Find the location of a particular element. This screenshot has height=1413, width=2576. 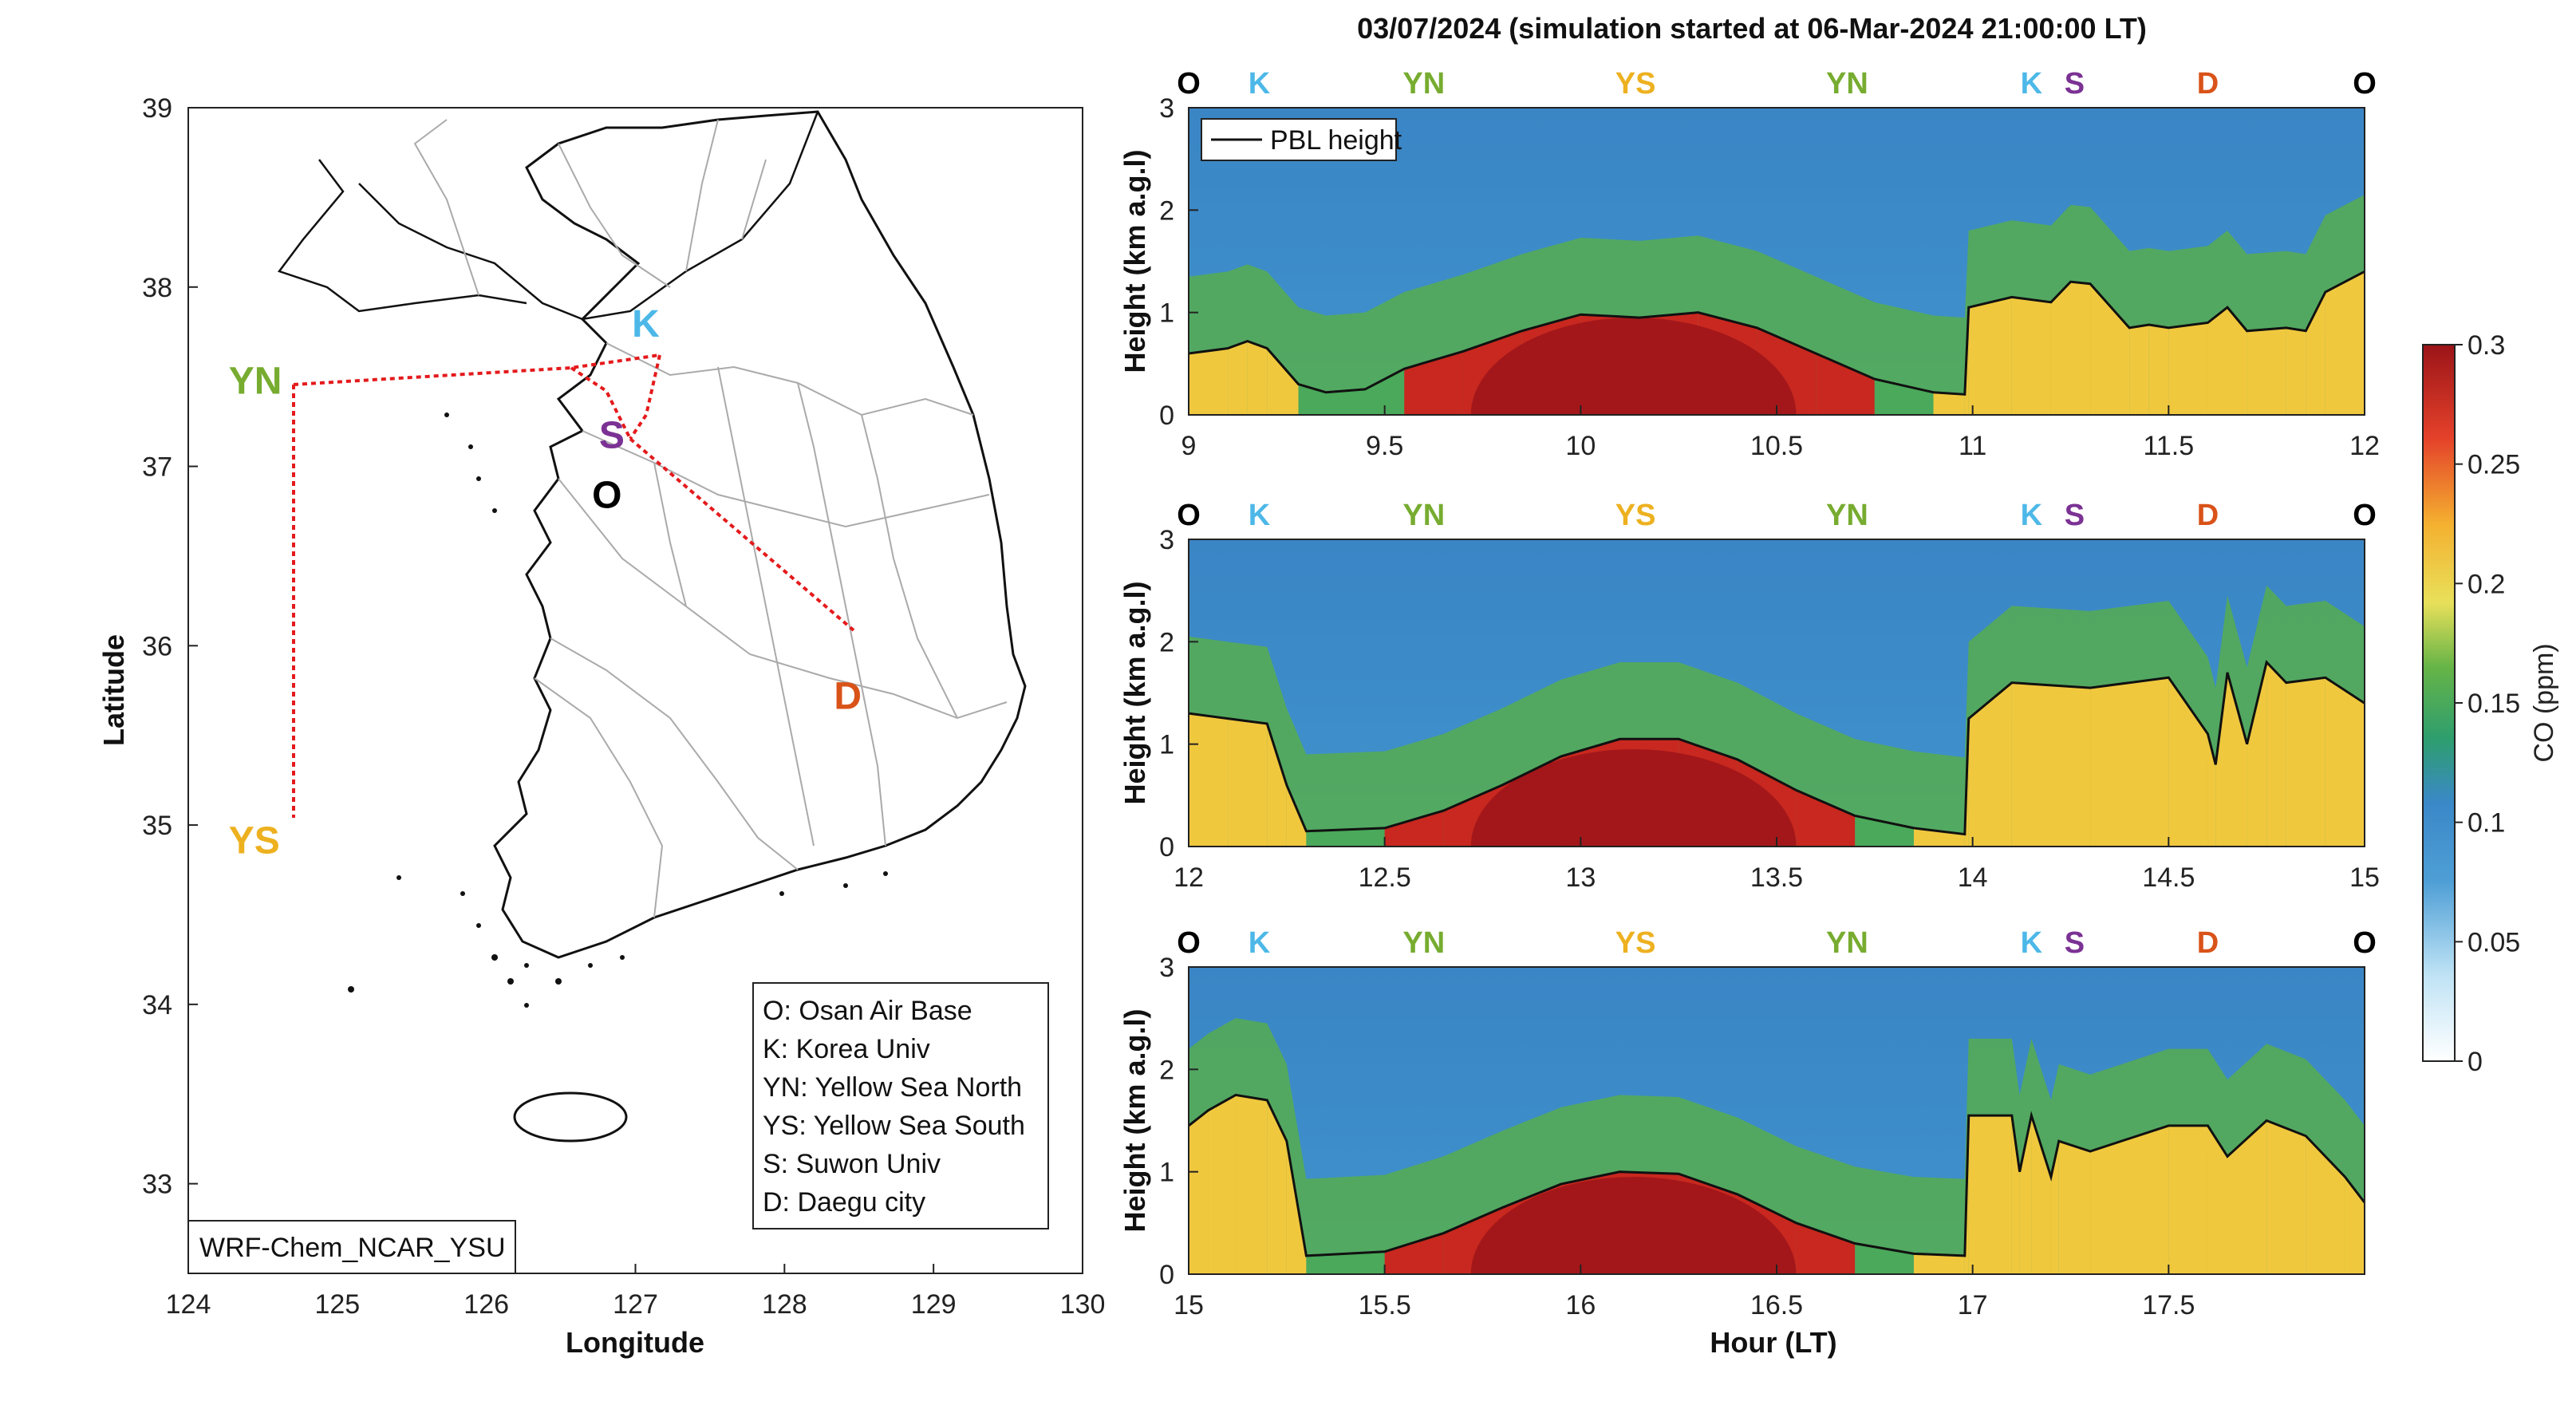

map-site-ys: YS is located at coordinates (254, 841).